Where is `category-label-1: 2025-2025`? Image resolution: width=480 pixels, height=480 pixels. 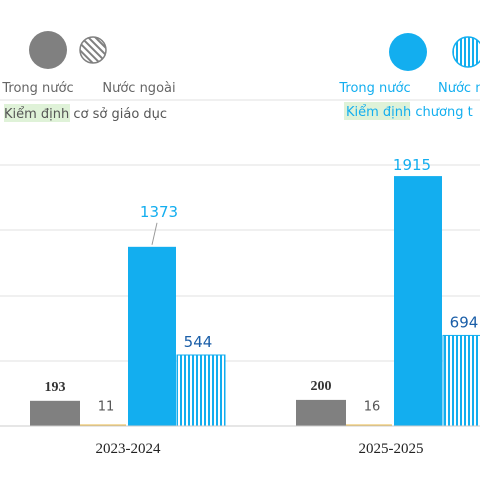 category-label-1: 2025-2025 is located at coordinates (391, 449).